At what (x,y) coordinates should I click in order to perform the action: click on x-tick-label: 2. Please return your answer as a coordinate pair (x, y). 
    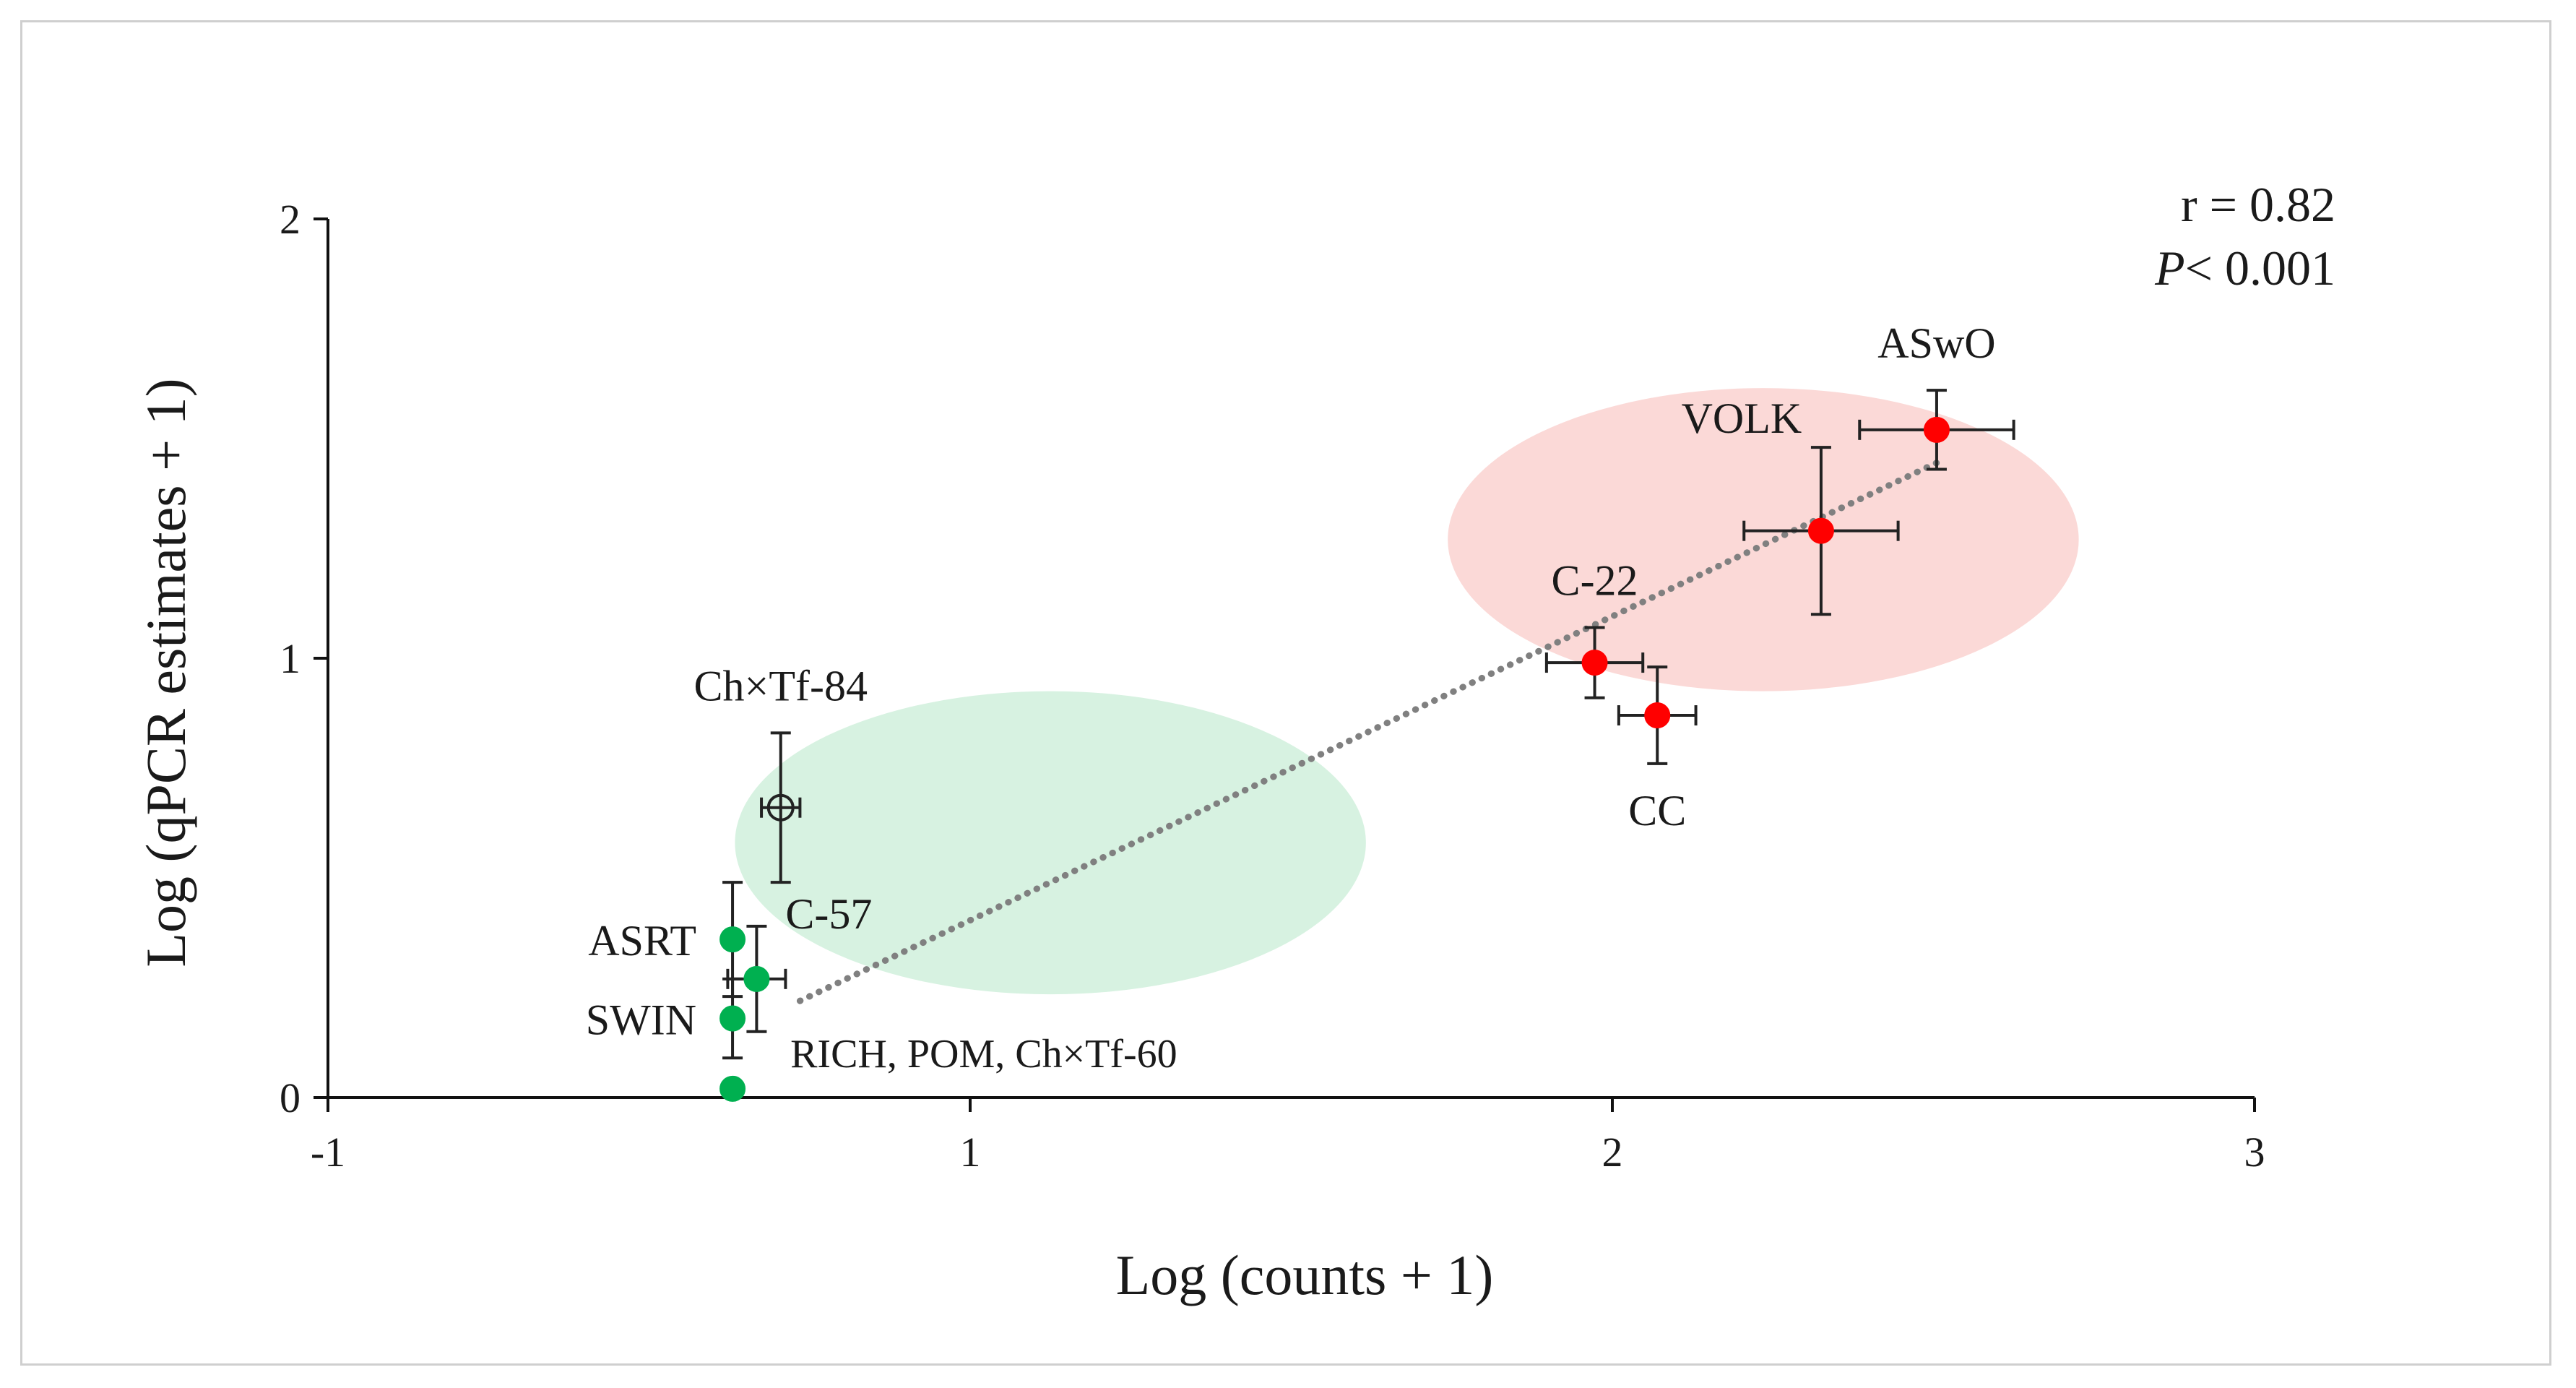
    Looking at the image, I should click on (1612, 1153).